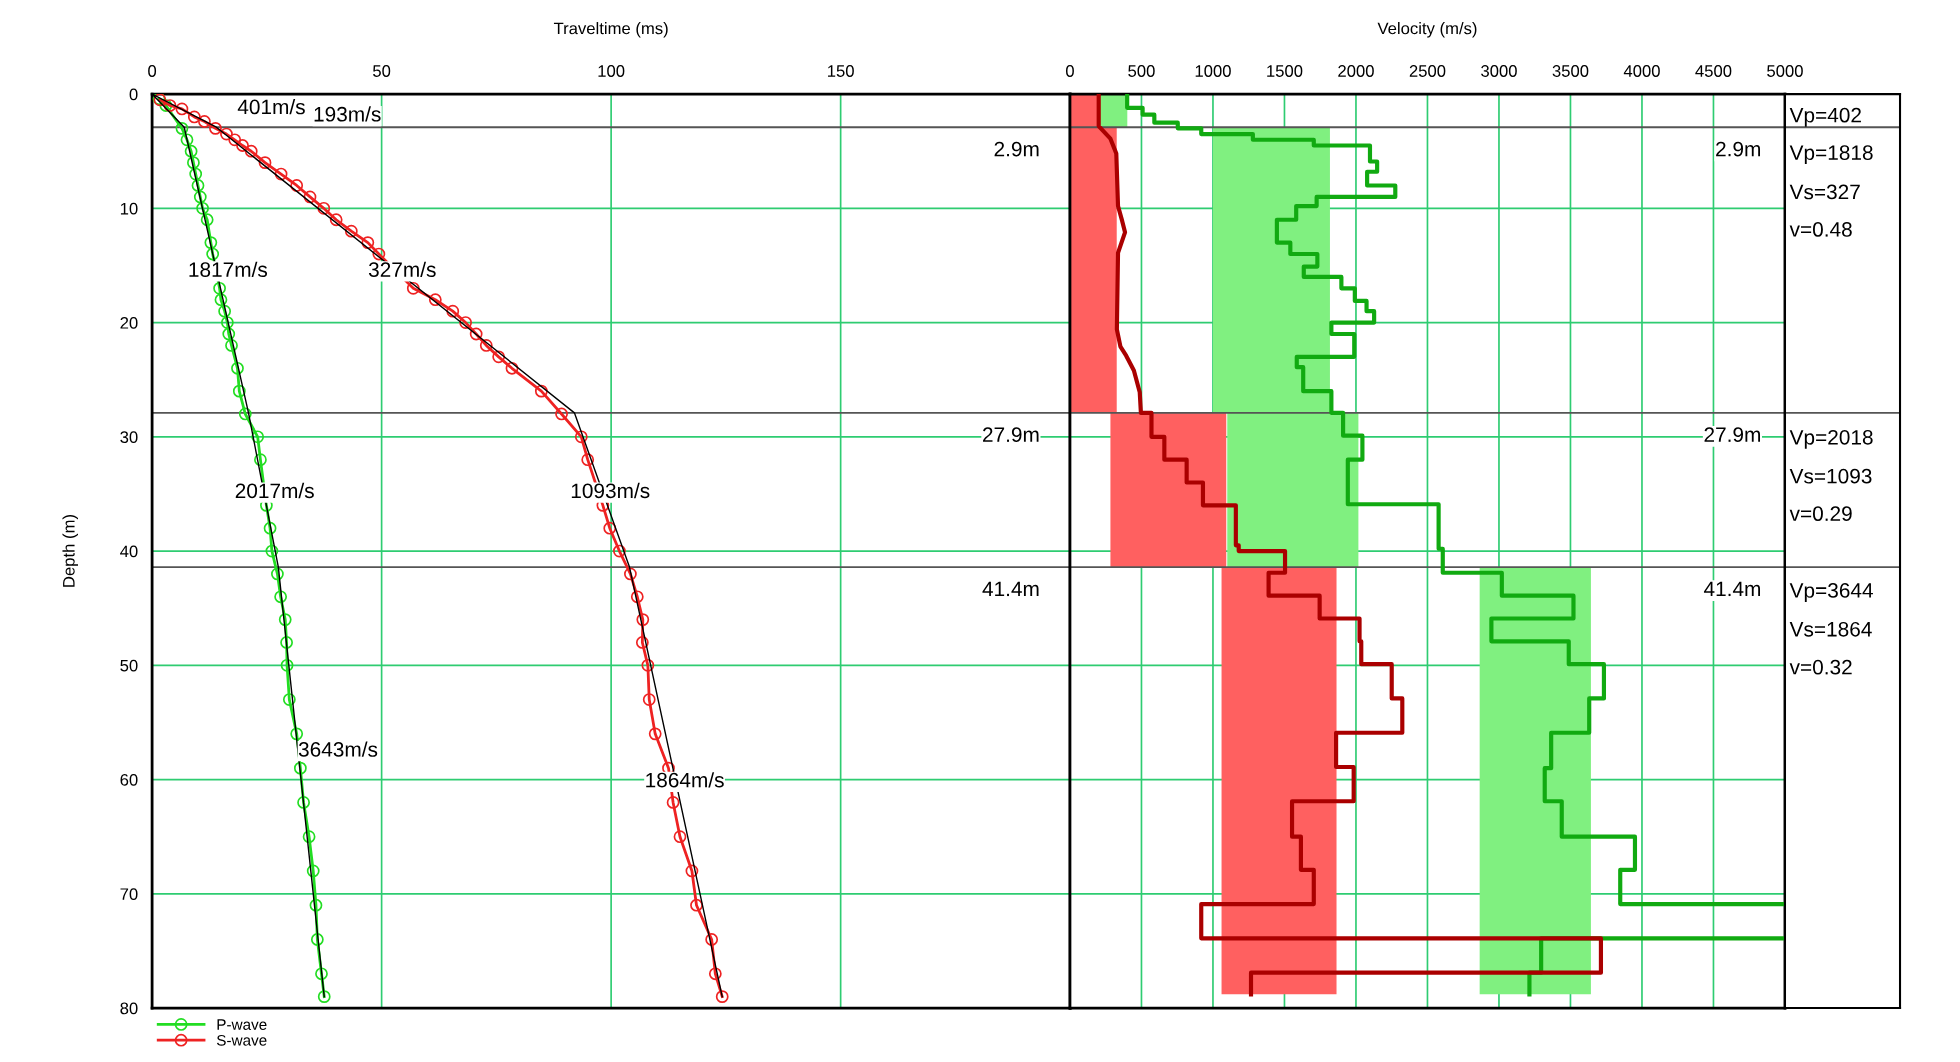 The height and width of the screenshot is (1062, 1960). What do you see at coordinates (1285, 71) in the screenshot?
I see `x-tick-label: 1500` at bounding box center [1285, 71].